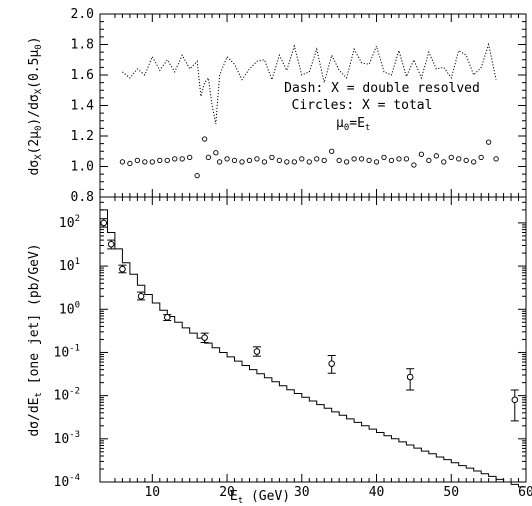  Describe the element at coordinates (377, 492) in the screenshot. I see `bottom-x-tick-label: 40` at that location.